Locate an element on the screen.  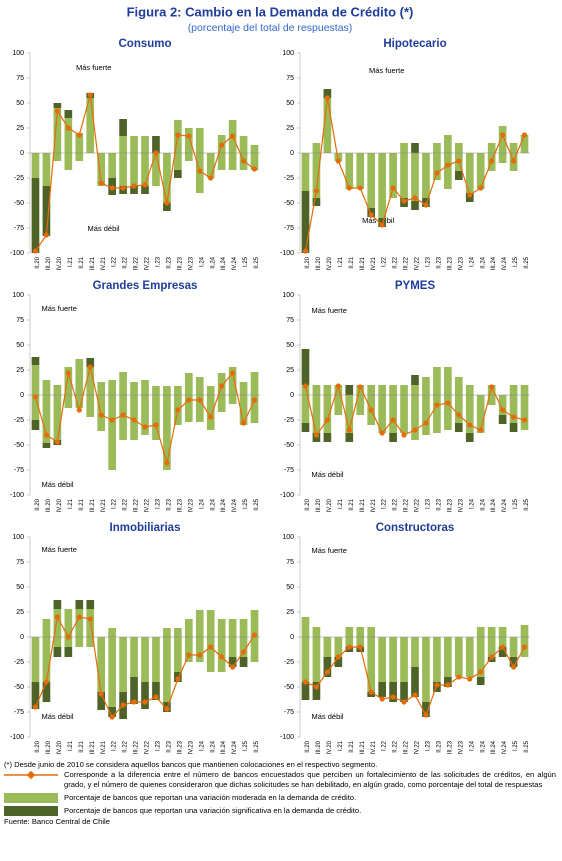
x-tick-label: IV.20 is located at coordinates (60, 747).